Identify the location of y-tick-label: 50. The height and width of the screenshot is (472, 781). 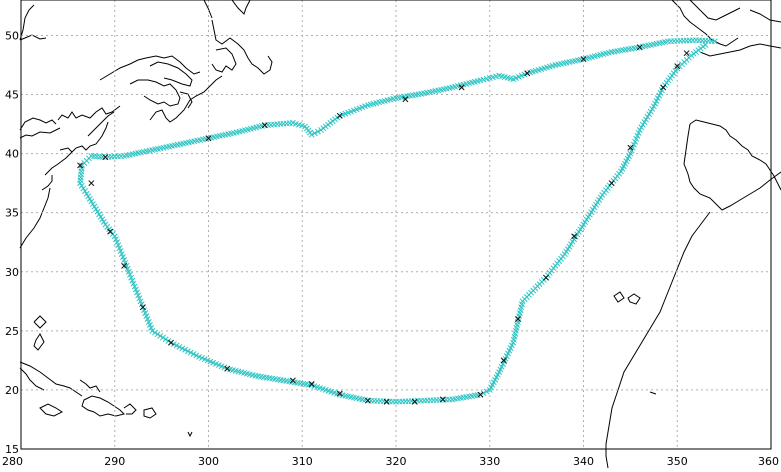
(12, 35).